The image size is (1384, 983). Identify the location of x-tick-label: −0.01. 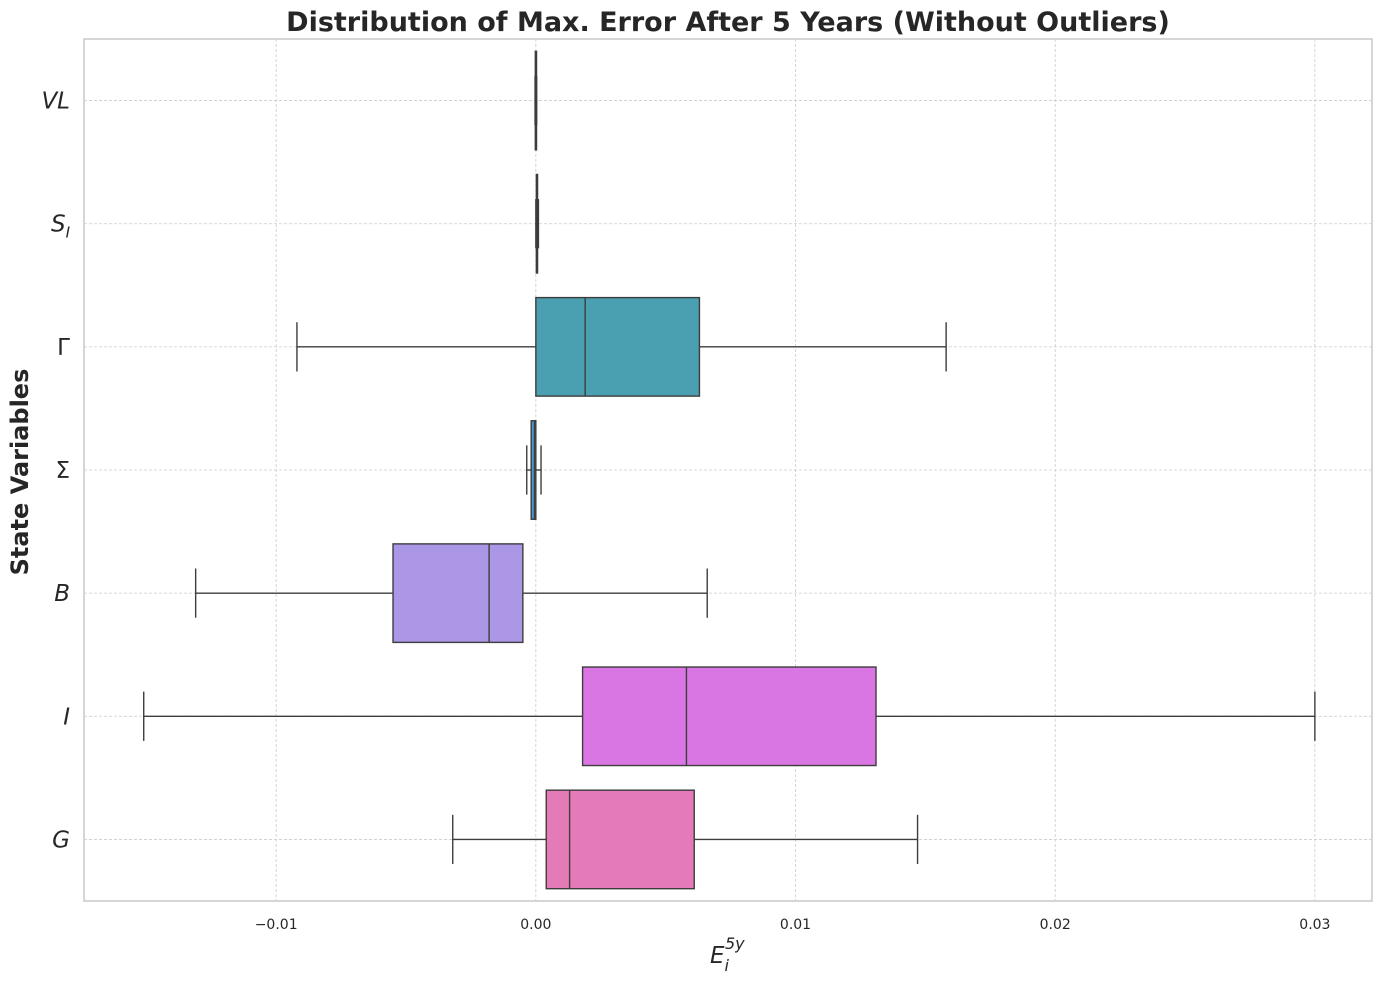
(276, 925).